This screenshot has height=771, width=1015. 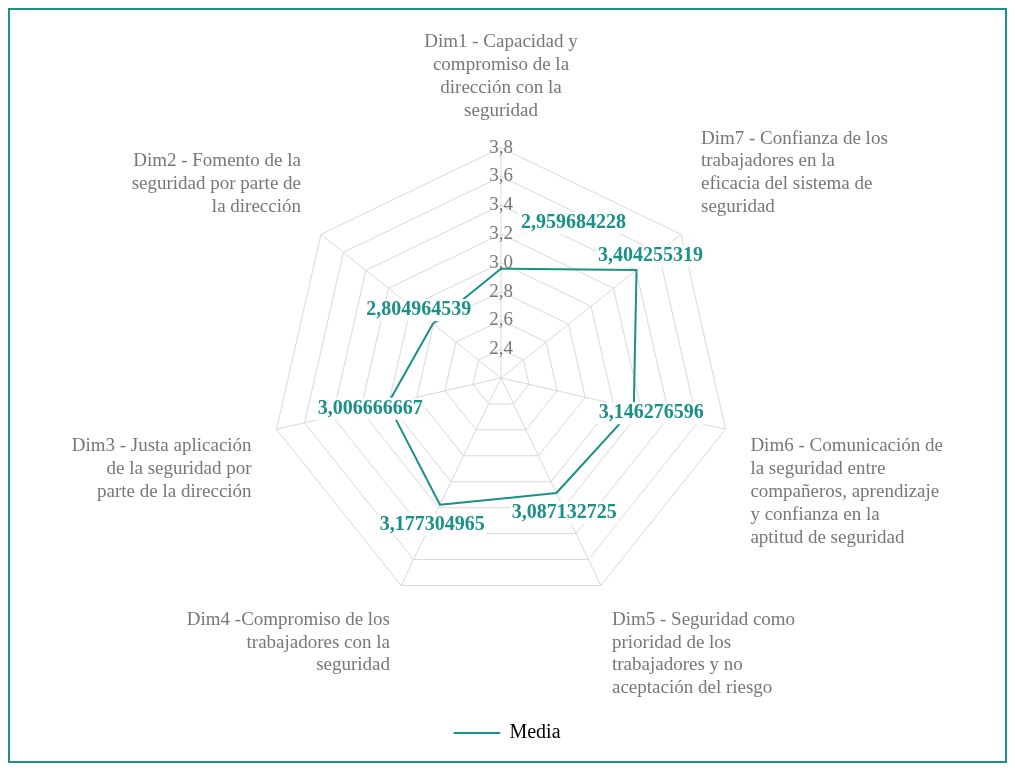 I want to click on y-tick-label: 2,6, so click(x=501, y=319).